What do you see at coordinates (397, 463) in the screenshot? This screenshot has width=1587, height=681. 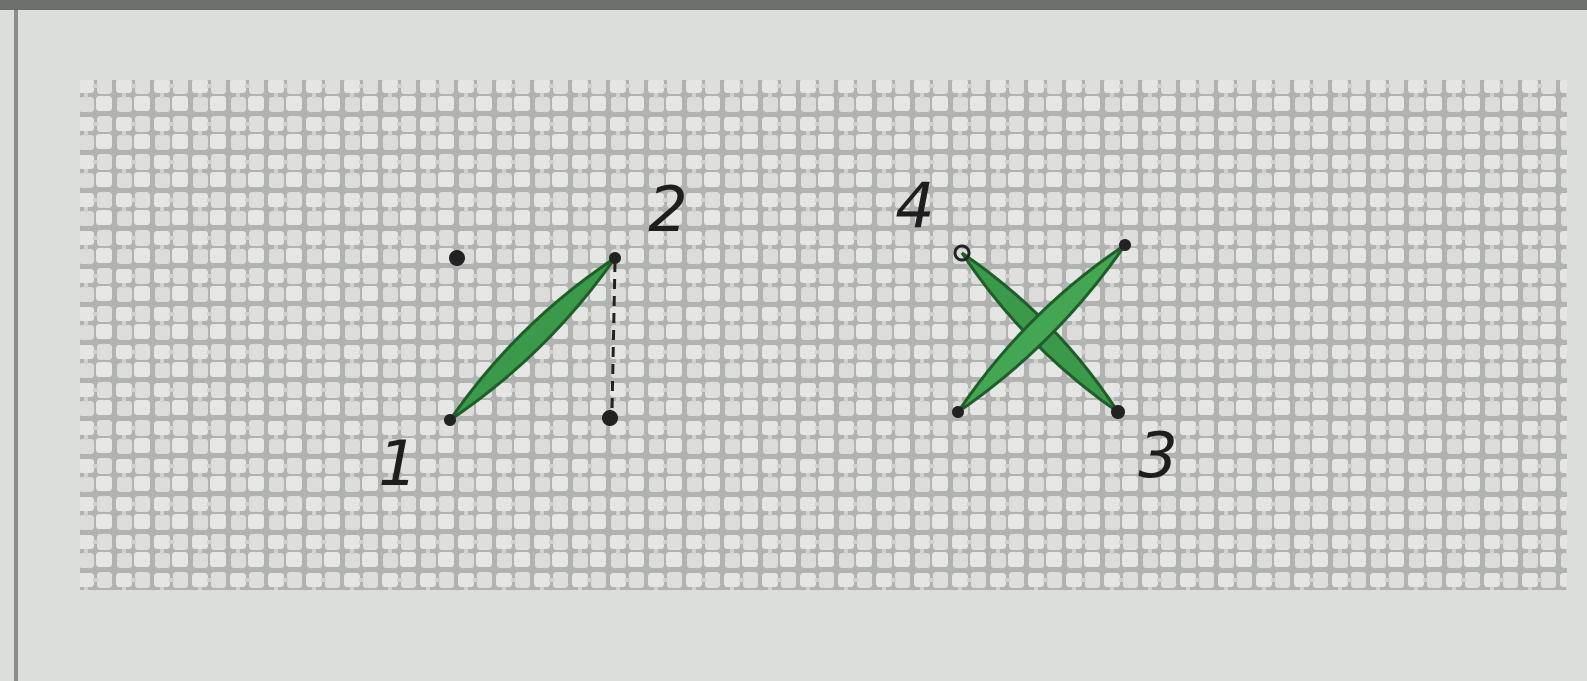 I see `point-label: 1` at bounding box center [397, 463].